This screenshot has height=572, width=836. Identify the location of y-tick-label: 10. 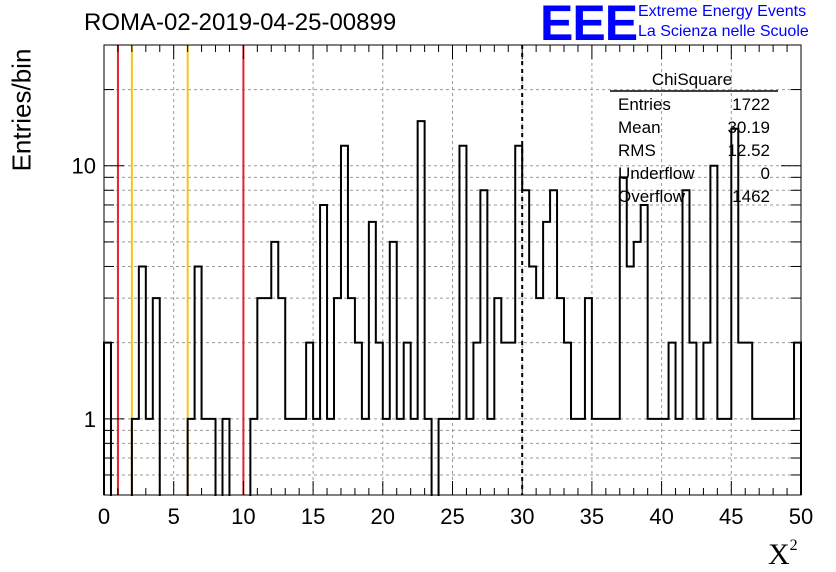
(84, 166).